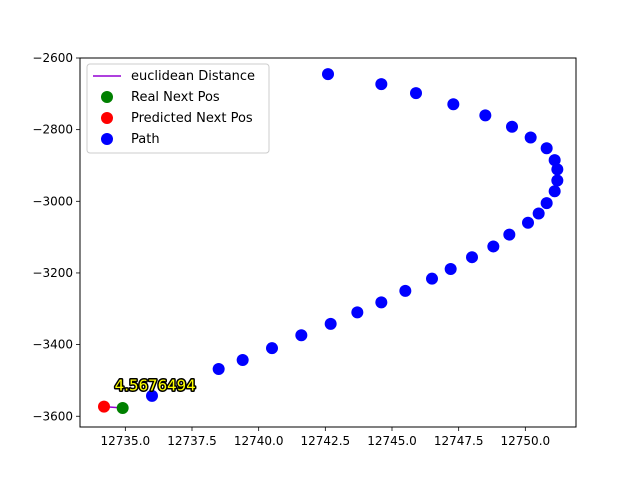 The width and height of the screenshot is (640, 480). Describe the element at coordinates (52, 273) in the screenshot. I see `y-tick-label-4: −3200` at that location.